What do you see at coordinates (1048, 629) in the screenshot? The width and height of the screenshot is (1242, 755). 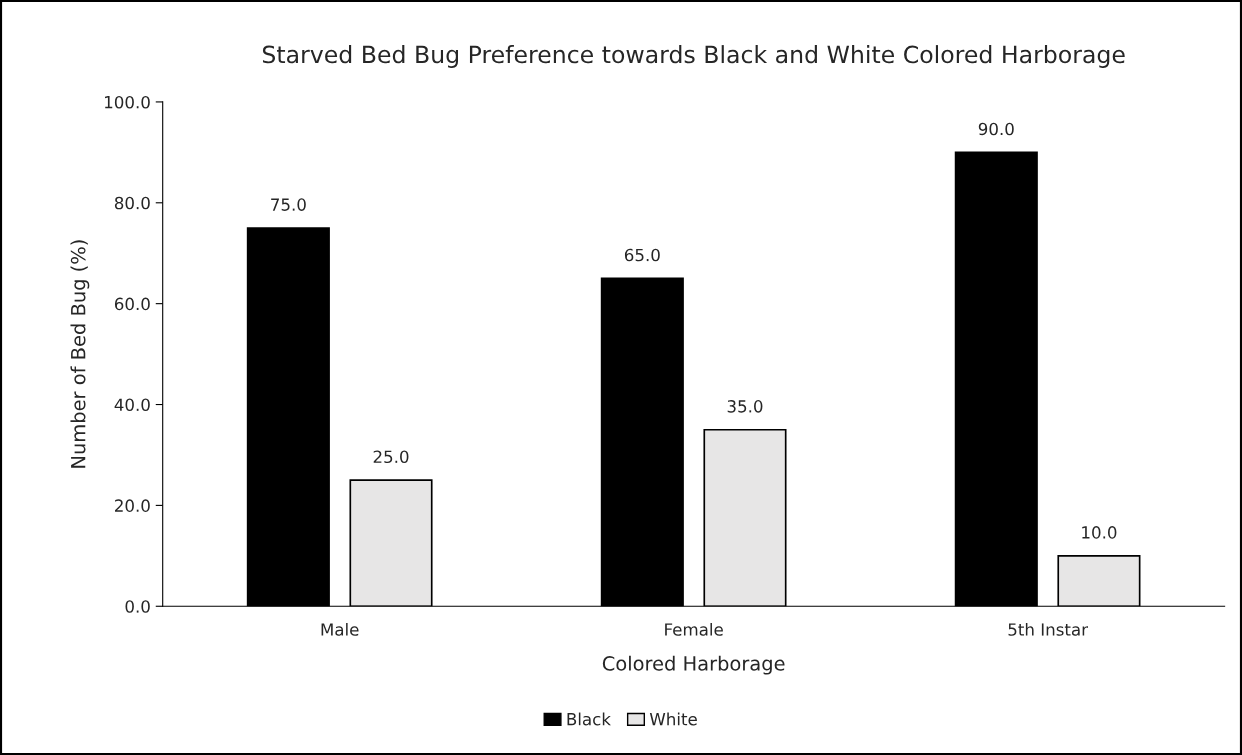 I see `x-tick-label: 5th Instar` at bounding box center [1048, 629].